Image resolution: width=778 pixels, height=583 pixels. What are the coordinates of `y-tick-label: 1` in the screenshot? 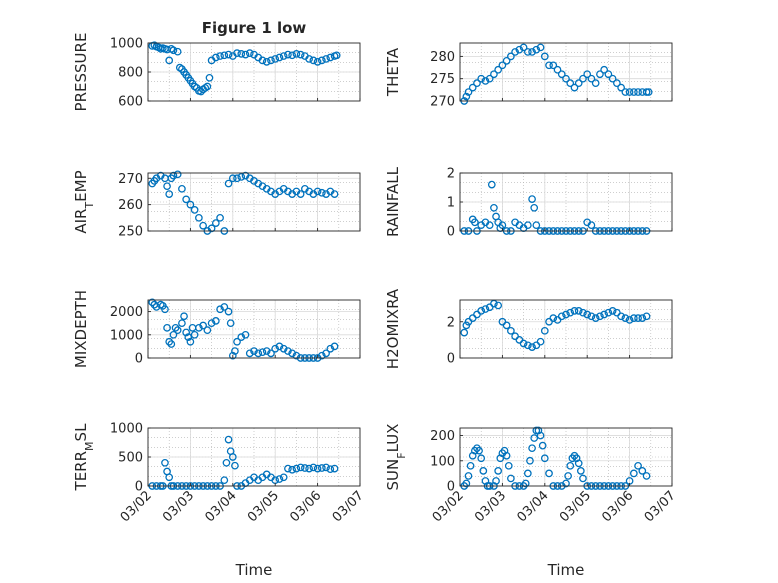 It's located at (451, 203).